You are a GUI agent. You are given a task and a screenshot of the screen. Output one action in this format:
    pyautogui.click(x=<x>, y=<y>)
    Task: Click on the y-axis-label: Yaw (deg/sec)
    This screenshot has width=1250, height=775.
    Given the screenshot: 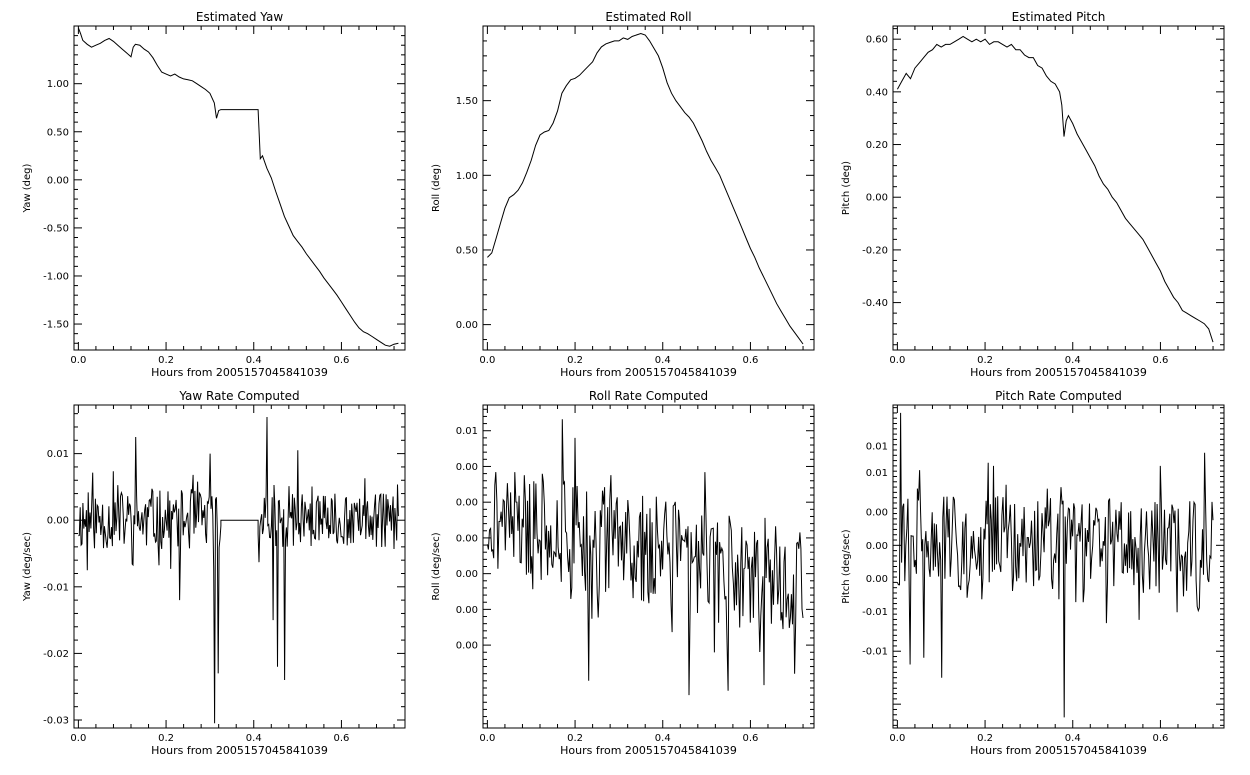 What is the action you would take?
    pyautogui.click(x=27, y=567)
    